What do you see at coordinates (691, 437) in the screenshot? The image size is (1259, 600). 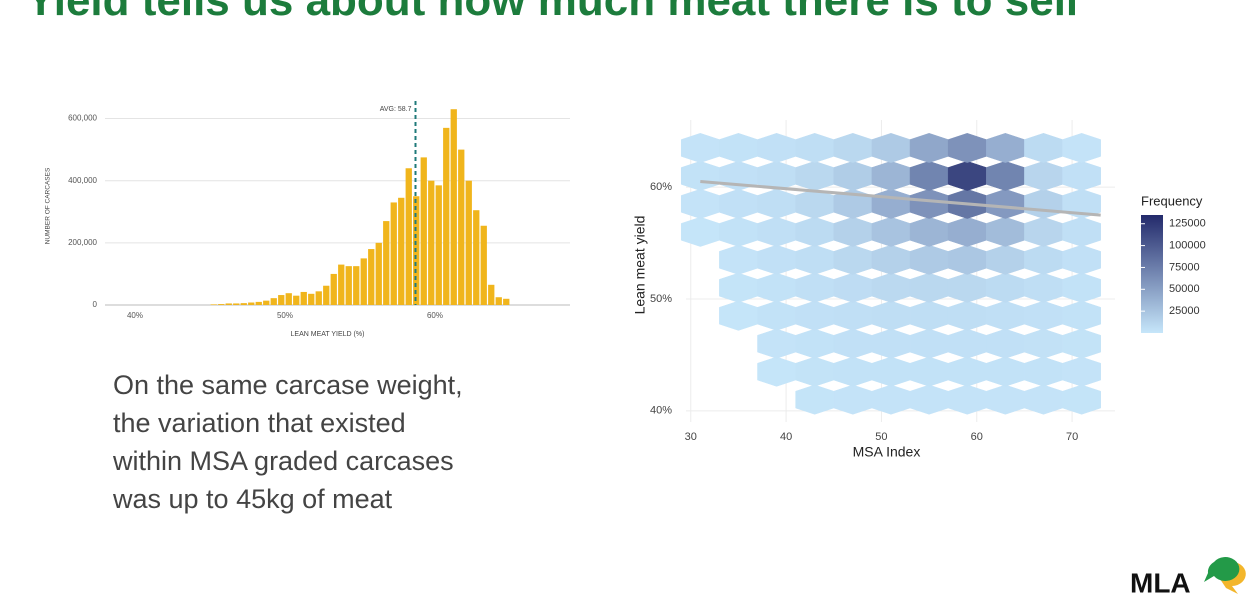 I see `x-tick-label: 30` at bounding box center [691, 437].